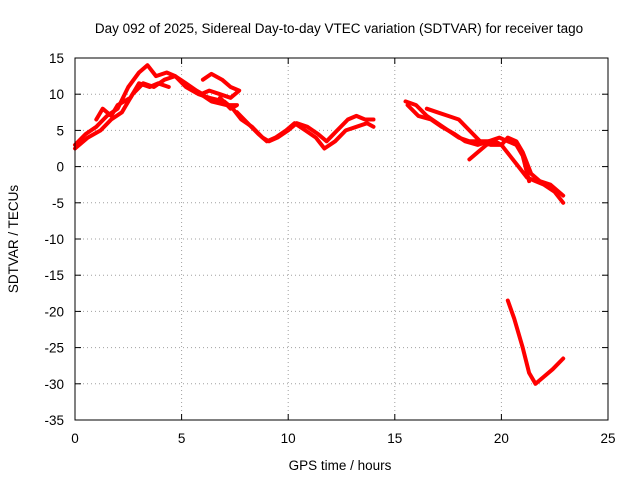 The image size is (640, 480). What do you see at coordinates (288, 438) in the screenshot?
I see `x-tick-label: 10` at bounding box center [288, 438].